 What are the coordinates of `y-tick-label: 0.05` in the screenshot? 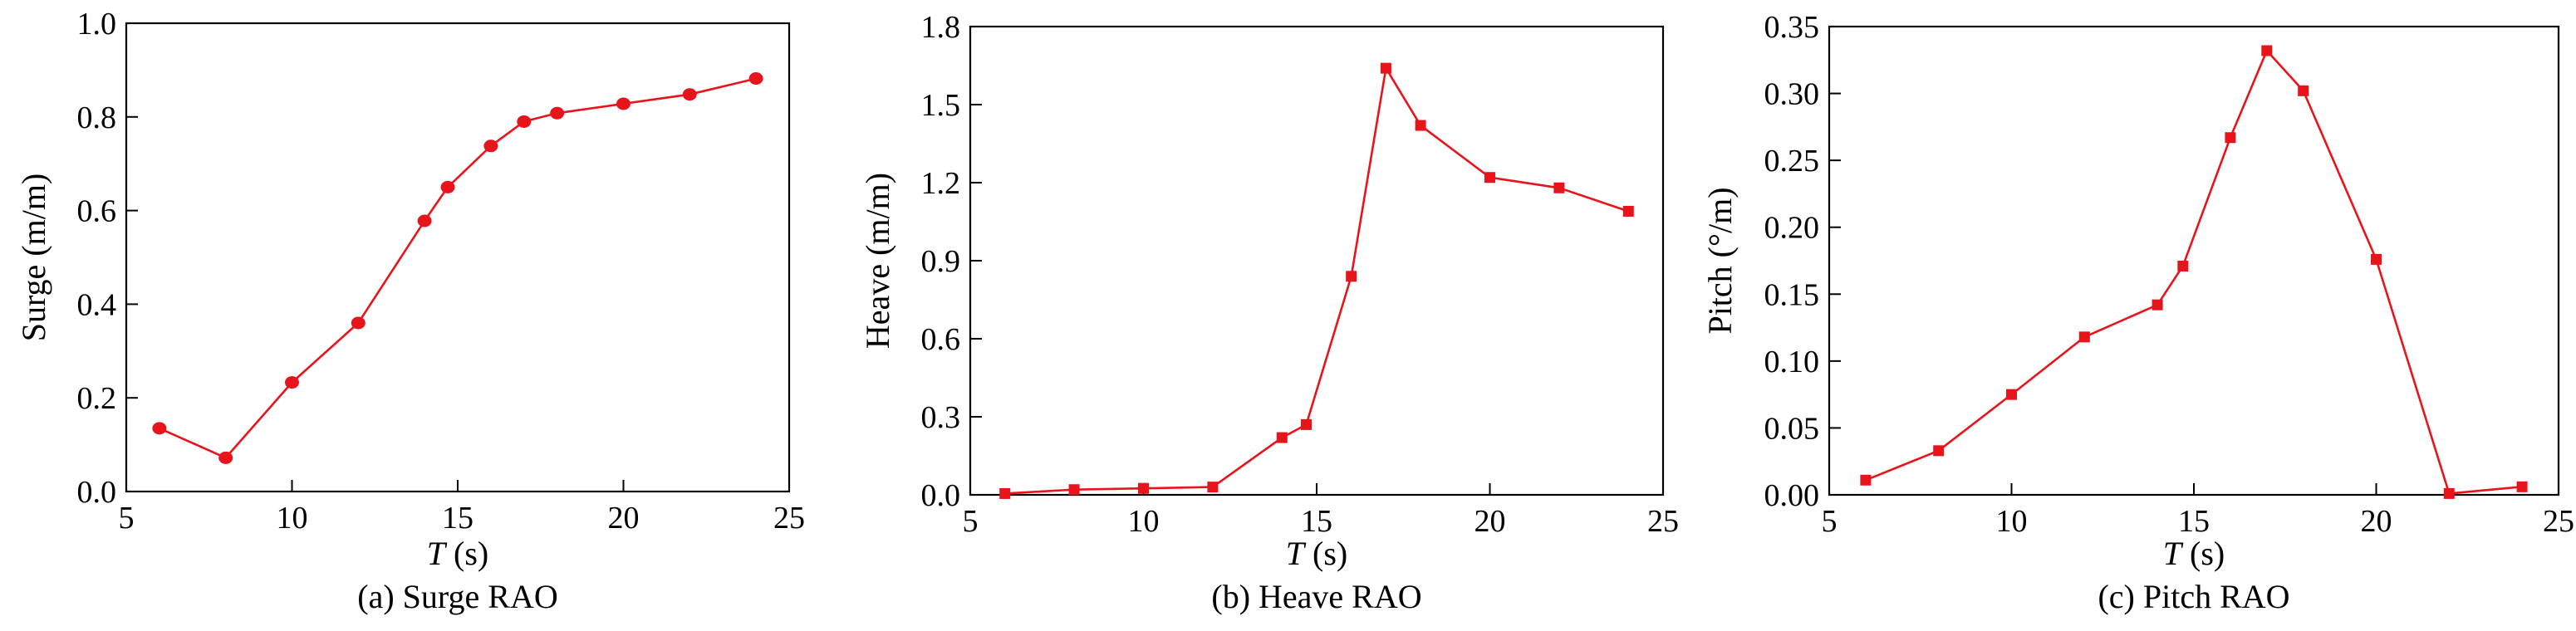 It's located at (1792, 428).